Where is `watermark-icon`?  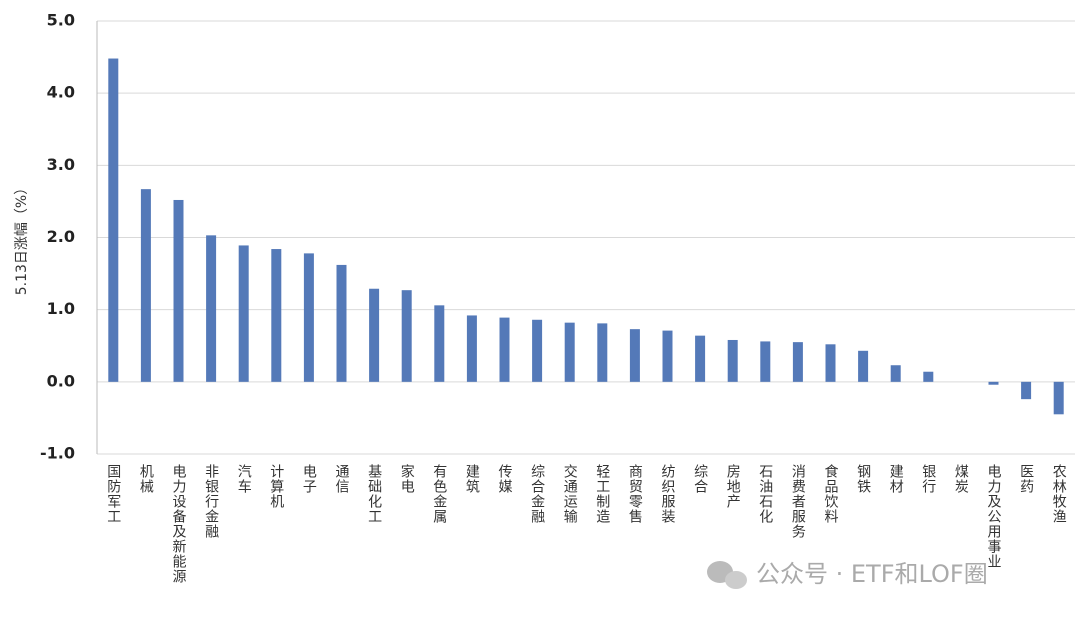 watermark-icon is located at coordinates (727, 575).